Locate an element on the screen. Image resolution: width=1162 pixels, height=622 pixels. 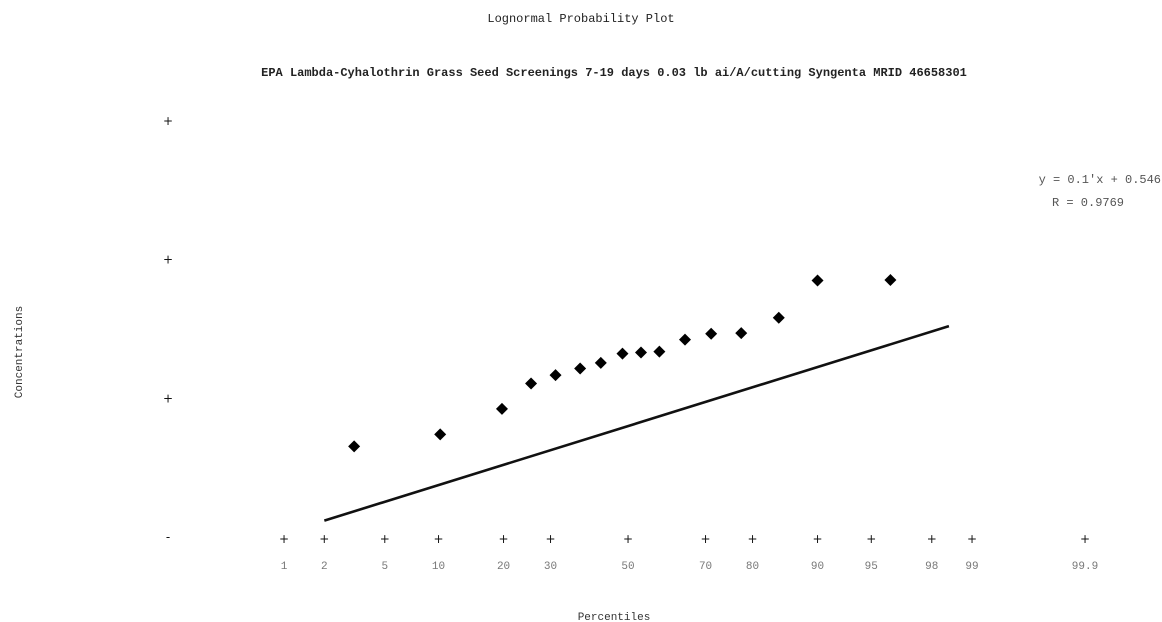
x-tick-label: 5 is located at coordinates (384, 567).